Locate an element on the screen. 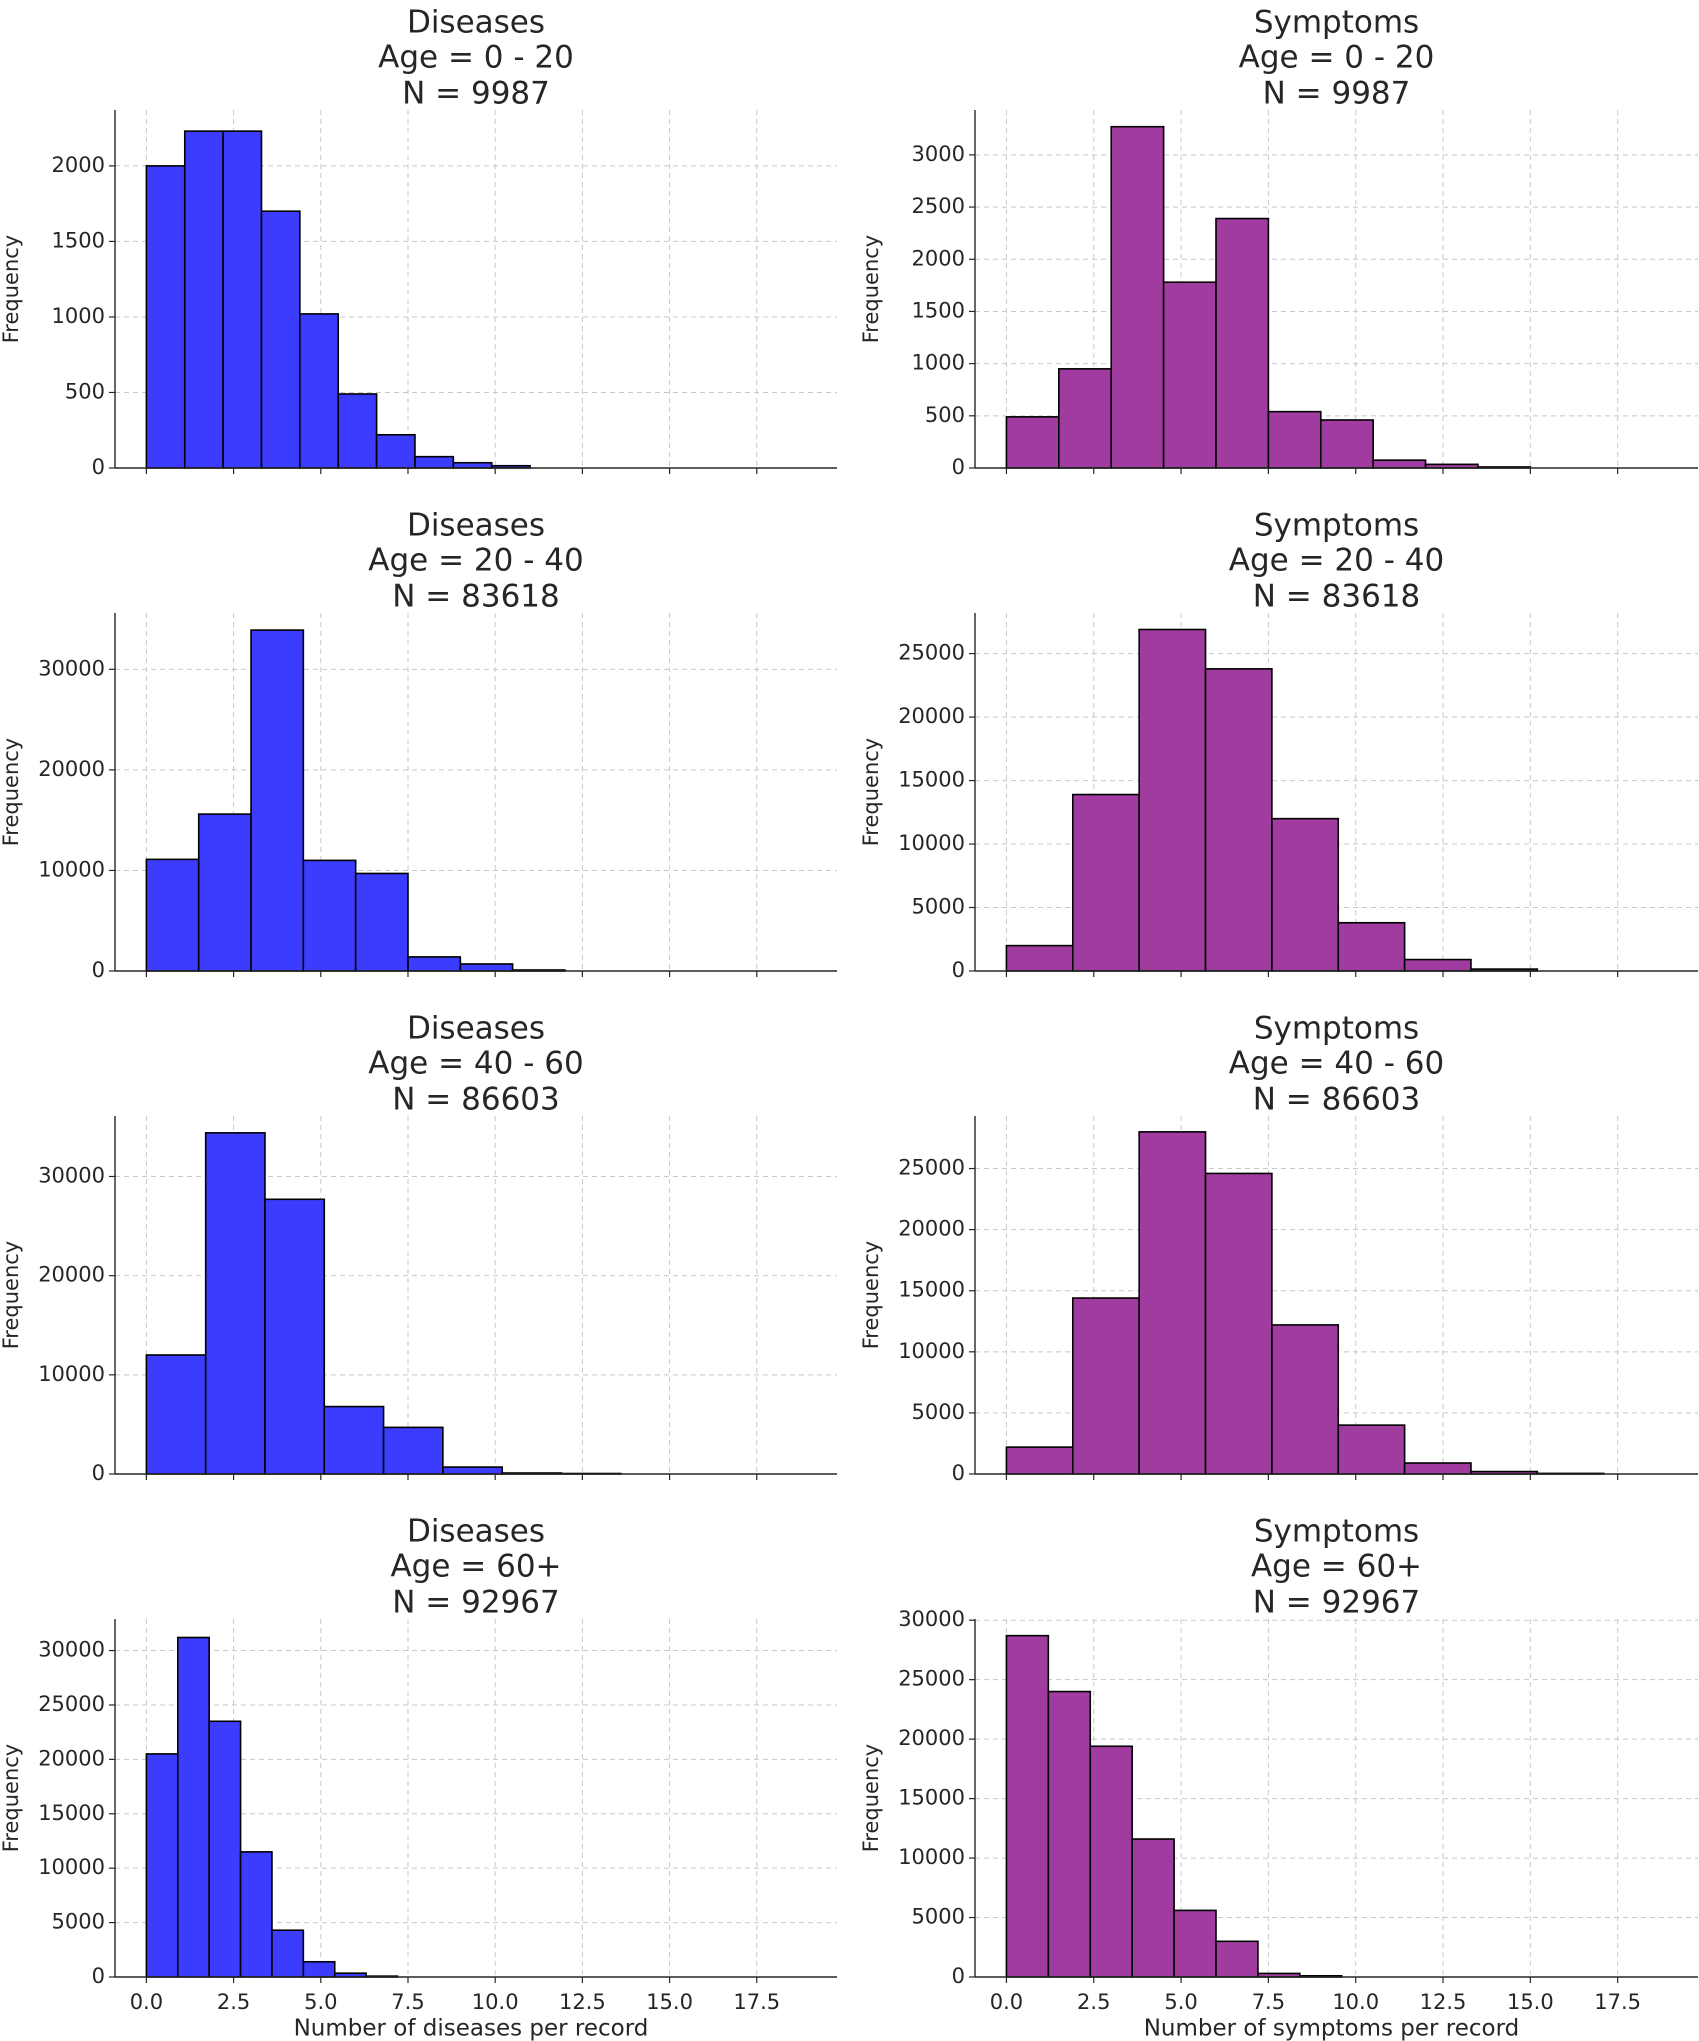 This screenshot has width=1699, height=2041. x-axis-label: Number of symptoms per record is located at coordinates (1332, 2028).